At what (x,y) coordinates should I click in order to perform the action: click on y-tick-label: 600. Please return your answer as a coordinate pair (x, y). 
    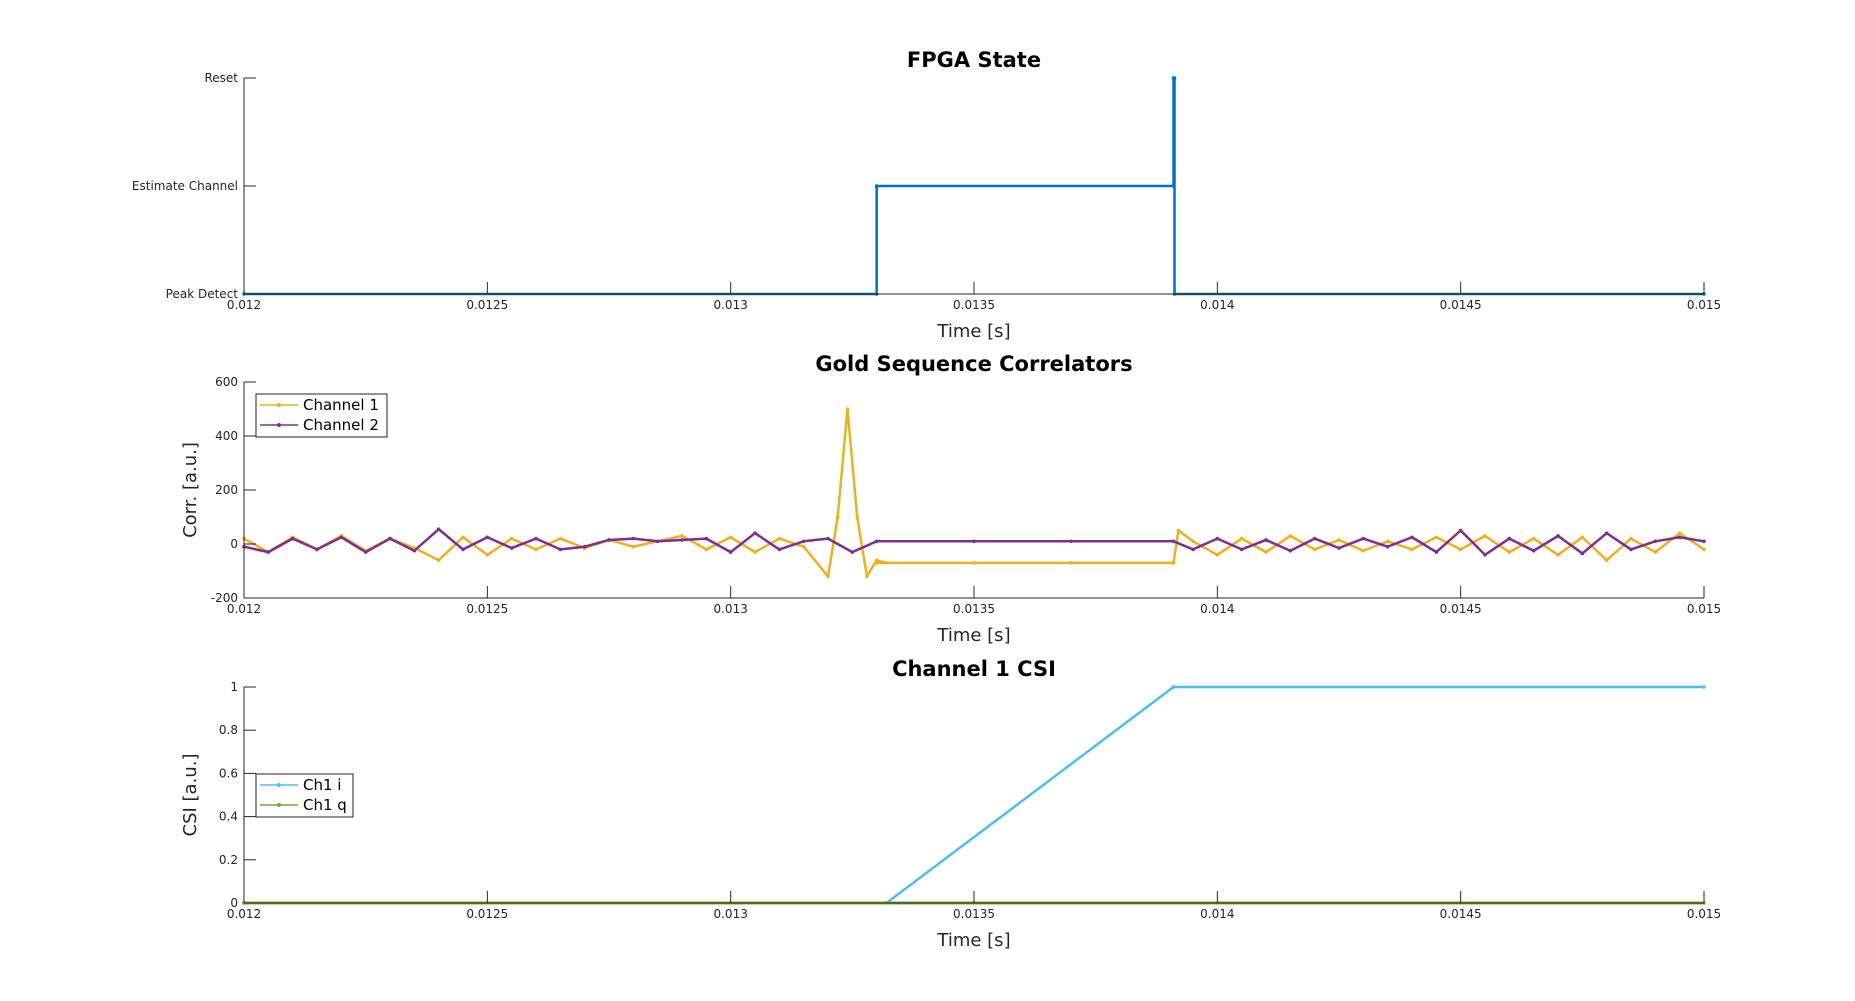
    Looking at the image, I should click on (226, 382).